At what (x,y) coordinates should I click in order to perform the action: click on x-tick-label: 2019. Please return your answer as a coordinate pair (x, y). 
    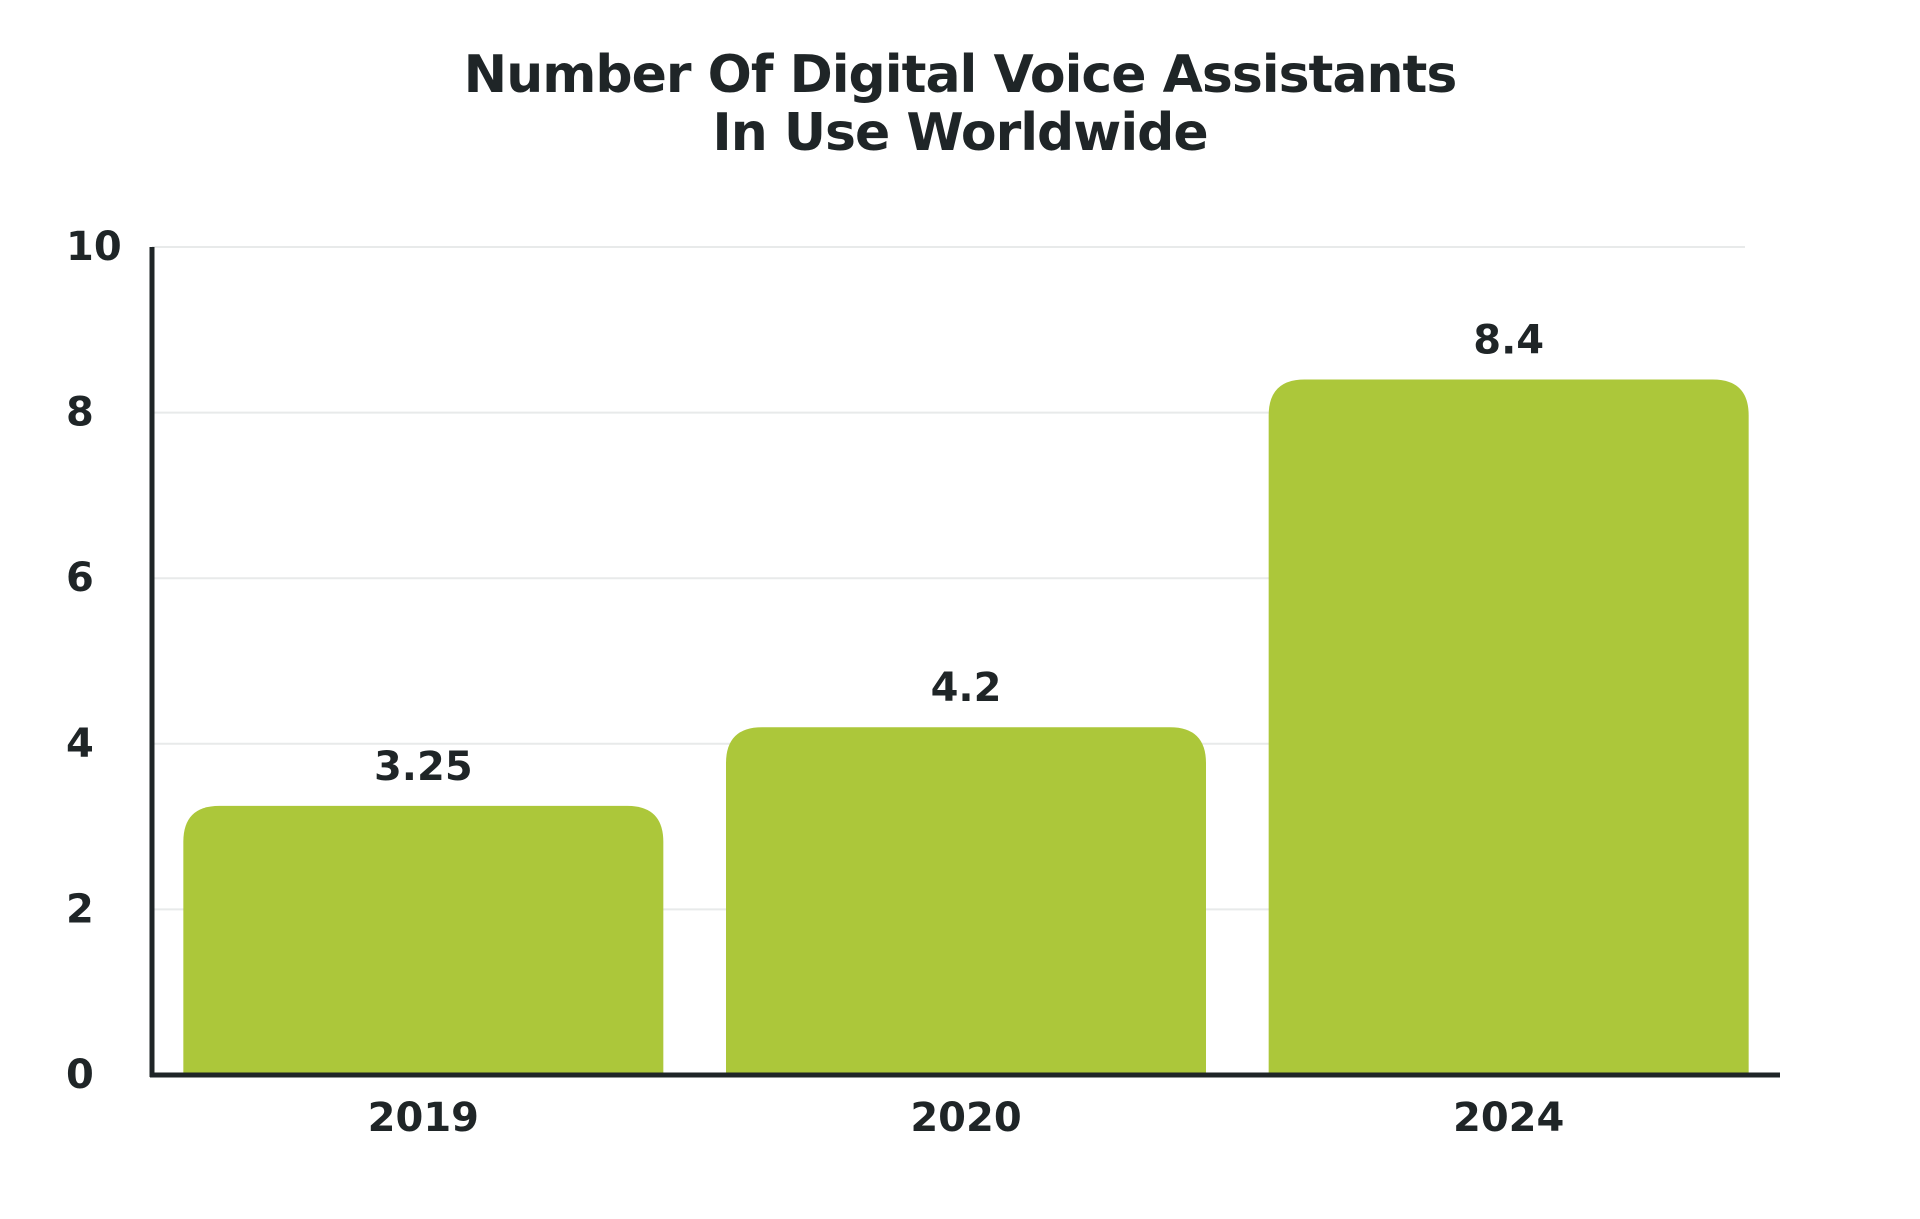
    Looking at the image, I should click on (423, 1118).